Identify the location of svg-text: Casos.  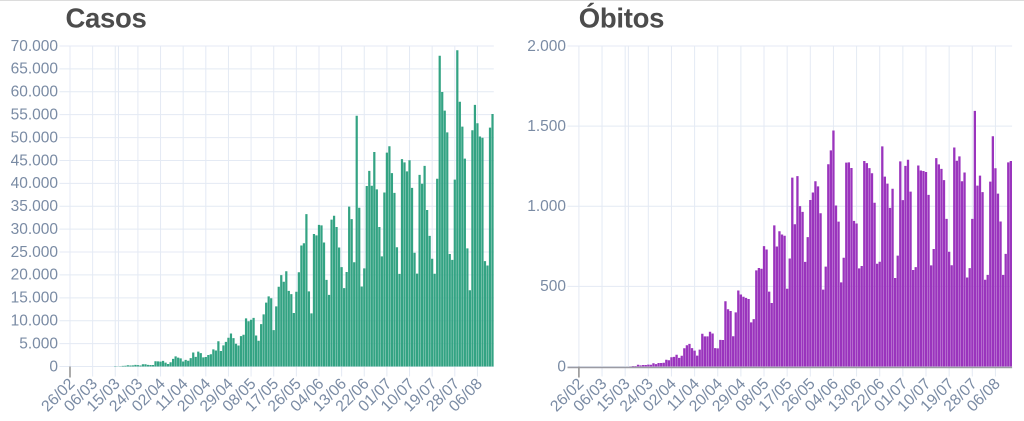
(106, 17).